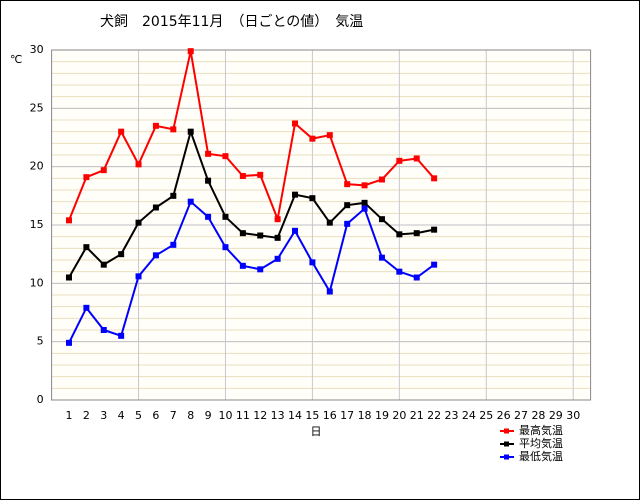 Image resolution: width=640 pixels, height=500 pixels. Describe the element at coordinates (225, 415) in the screenshot. I see `x-tick-label: 10` at that location.